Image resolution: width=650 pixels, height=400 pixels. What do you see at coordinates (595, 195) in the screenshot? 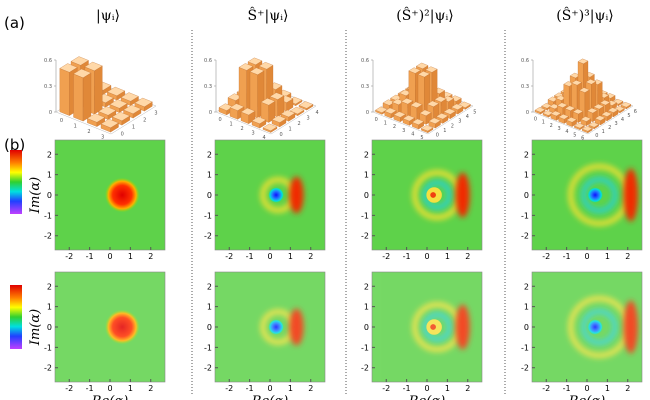
I see `core` at bounding box center [595, 195].